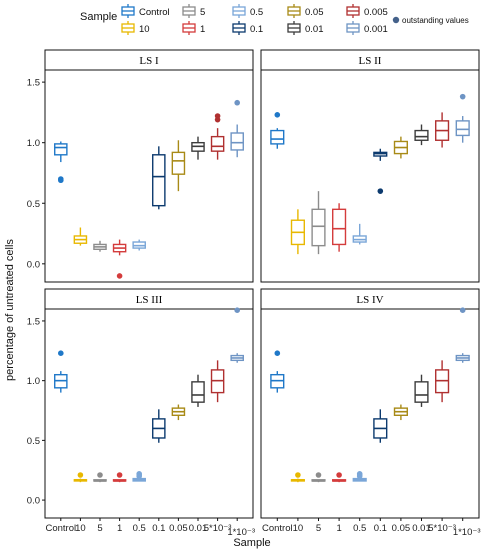  I want to click on legend-item-10: 10, so click(135, 28).